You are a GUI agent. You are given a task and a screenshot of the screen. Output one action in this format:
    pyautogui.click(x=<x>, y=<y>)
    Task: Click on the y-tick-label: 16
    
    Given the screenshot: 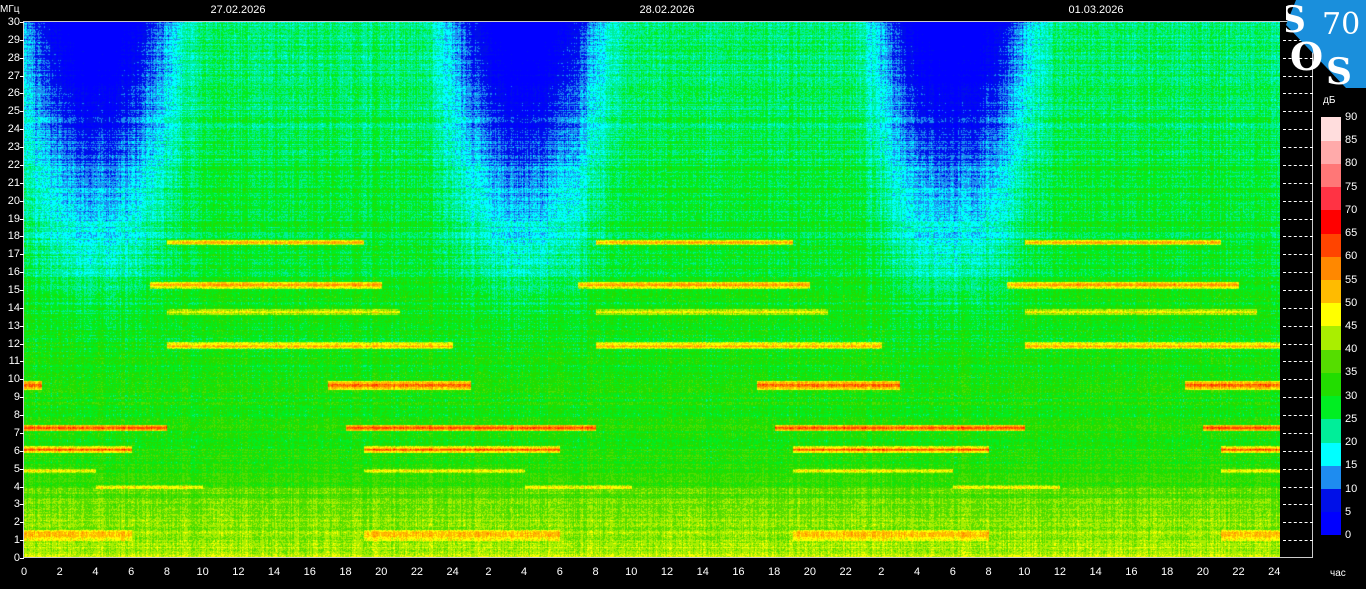 What is the action you would take?
    pyautogui.click(x=13, y=272)
    